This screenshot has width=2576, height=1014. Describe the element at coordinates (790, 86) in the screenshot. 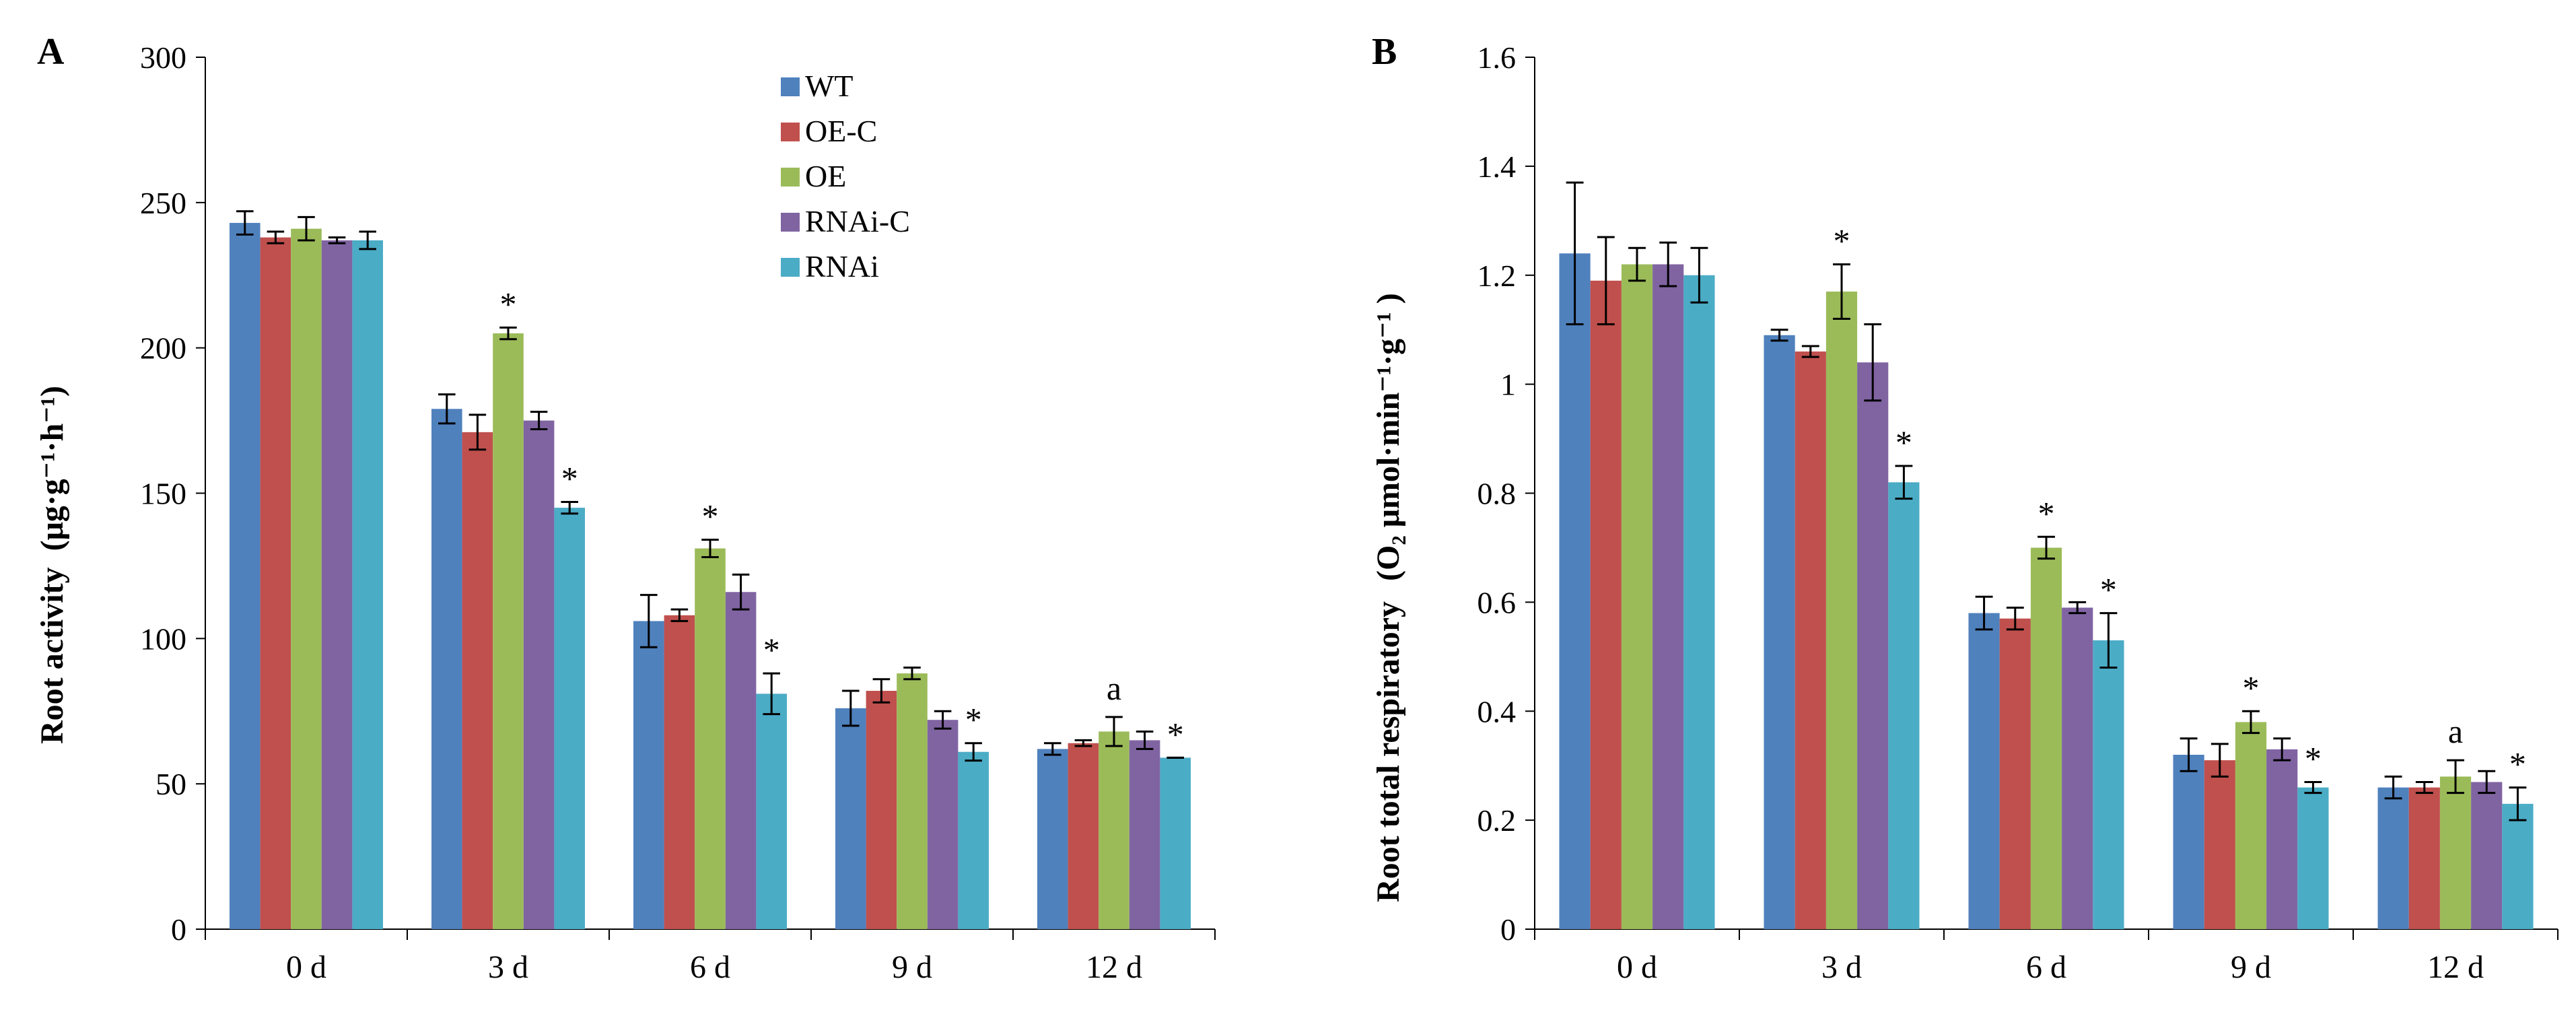

I see `legend-swatch-wt` at that location.